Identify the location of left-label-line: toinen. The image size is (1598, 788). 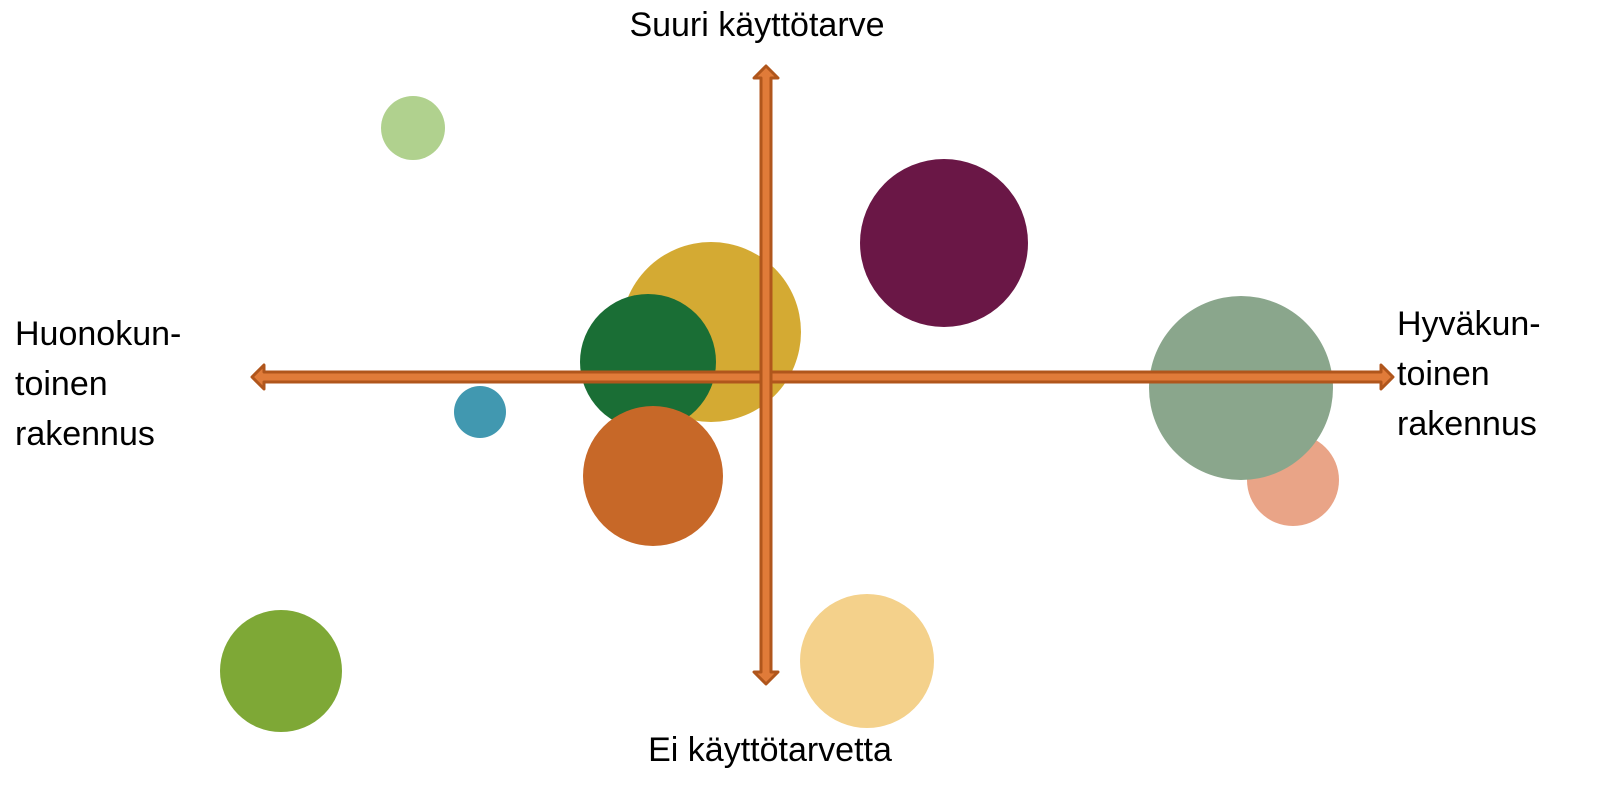
(61, 384).